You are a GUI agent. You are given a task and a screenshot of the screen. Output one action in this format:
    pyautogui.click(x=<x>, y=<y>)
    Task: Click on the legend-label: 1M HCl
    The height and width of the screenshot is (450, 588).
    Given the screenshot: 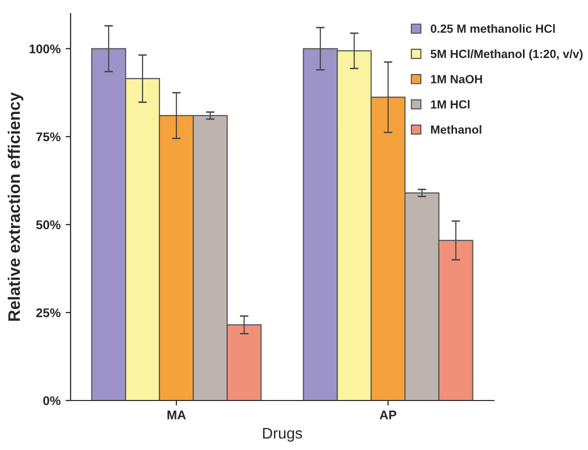 What is the action you would take?
    pyautogui.click(x=450, y=104)
    